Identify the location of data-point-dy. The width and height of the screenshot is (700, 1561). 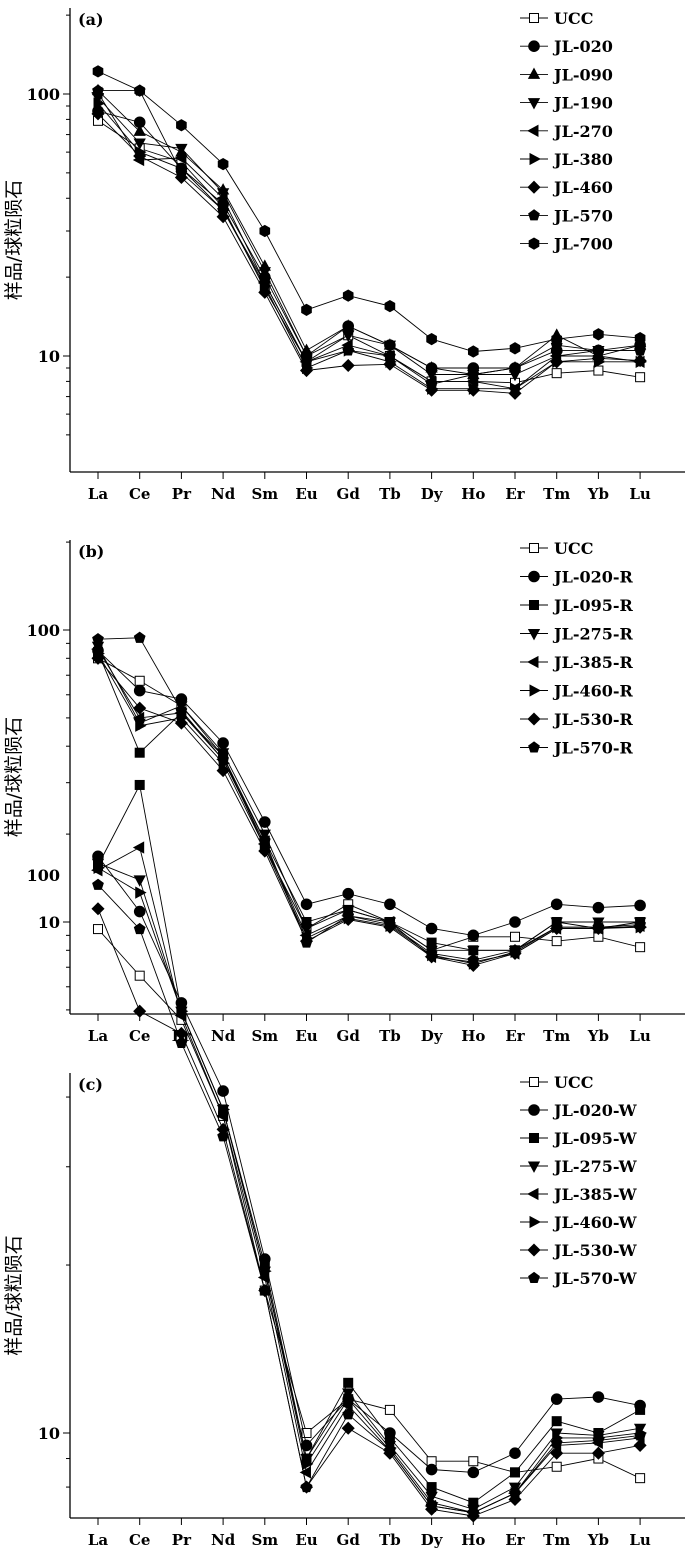
(431, 1469).